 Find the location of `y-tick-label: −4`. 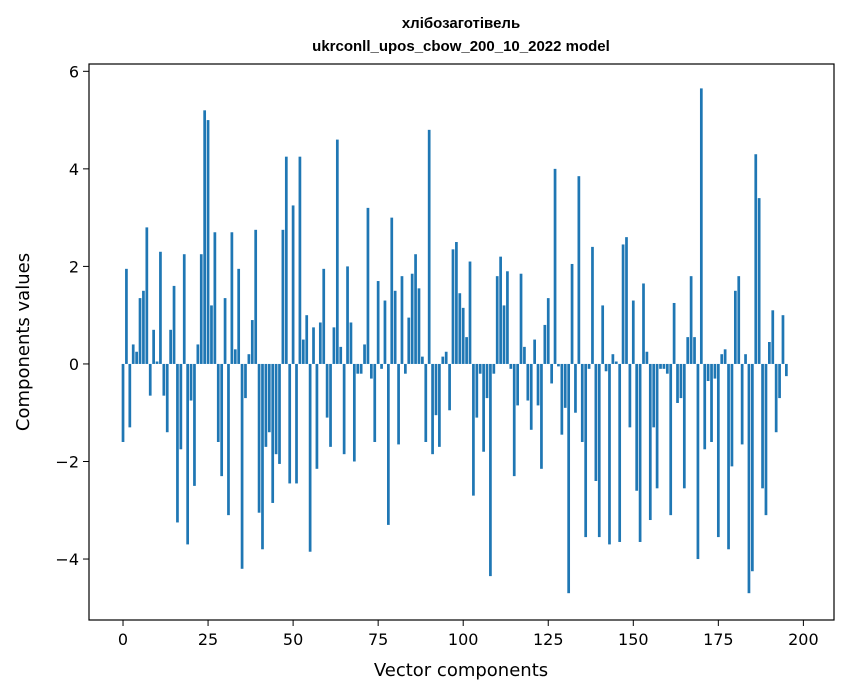

y-tick-label: −4 is located at coordinates (67, 559).